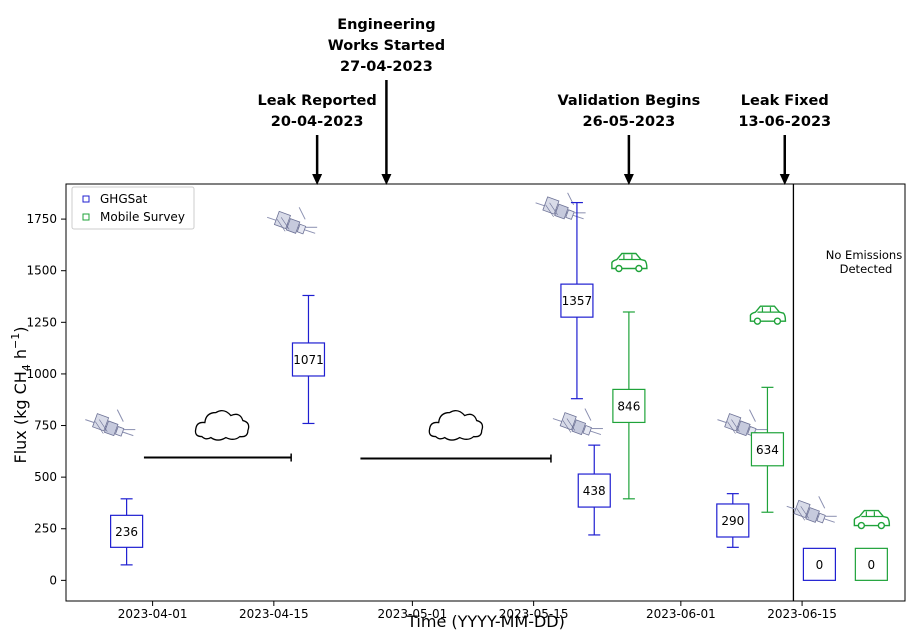 The width and height of the screenshot is (906, 638). I want to click on x-tick-label: 2023-05-01, so click(413, 614).